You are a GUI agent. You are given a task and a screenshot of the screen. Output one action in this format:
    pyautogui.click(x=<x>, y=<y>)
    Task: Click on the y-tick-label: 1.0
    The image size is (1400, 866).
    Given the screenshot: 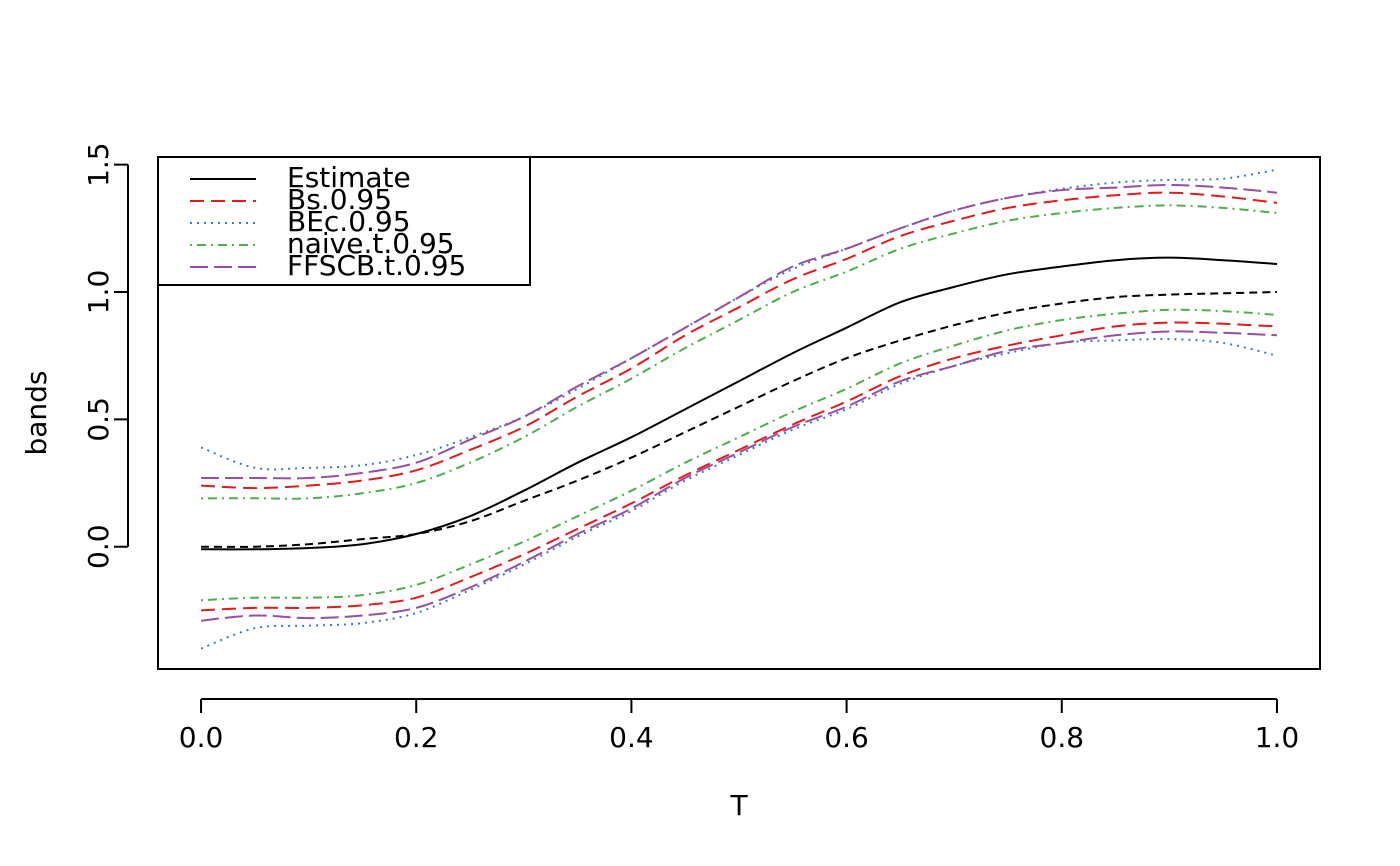 What is the action you would take?
    pyautogui.click(x=98, y=292)
    